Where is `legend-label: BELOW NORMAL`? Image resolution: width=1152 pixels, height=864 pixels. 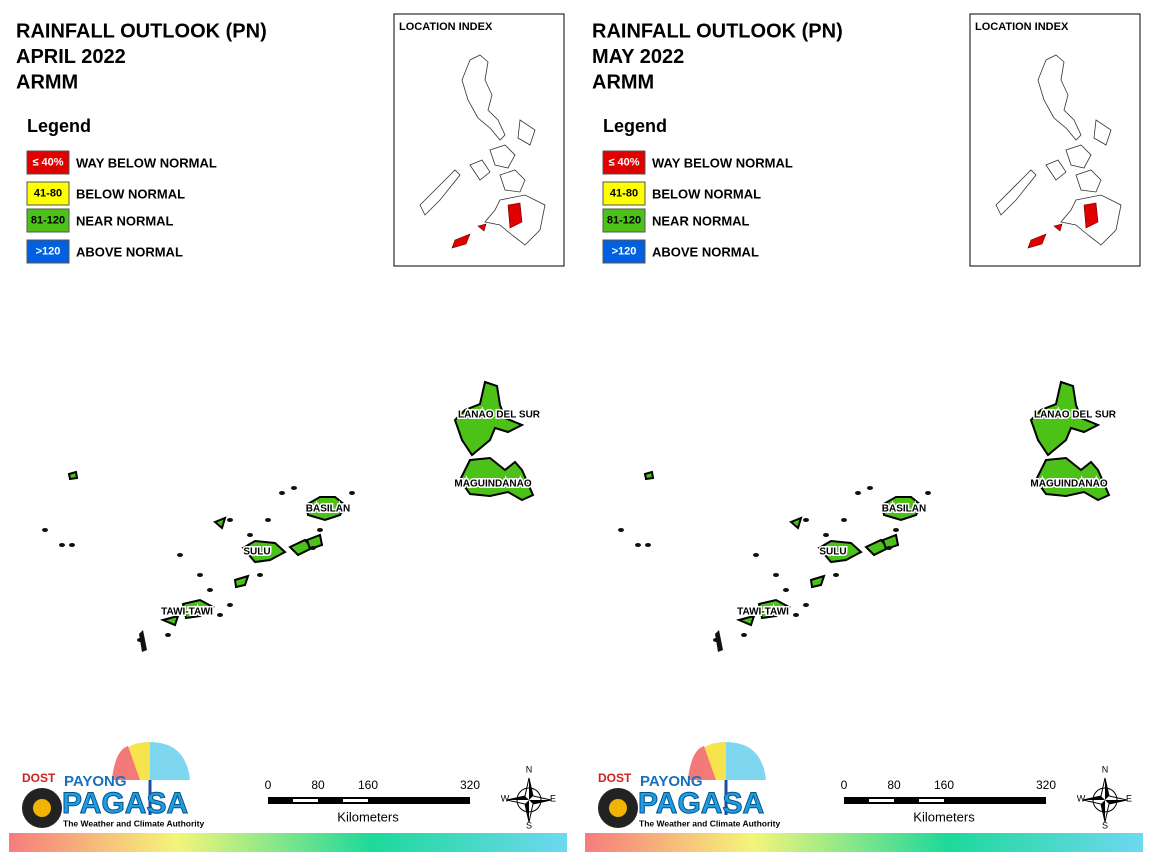
legend-label: BELOW NORMAL is located at coordinates (706, 193).